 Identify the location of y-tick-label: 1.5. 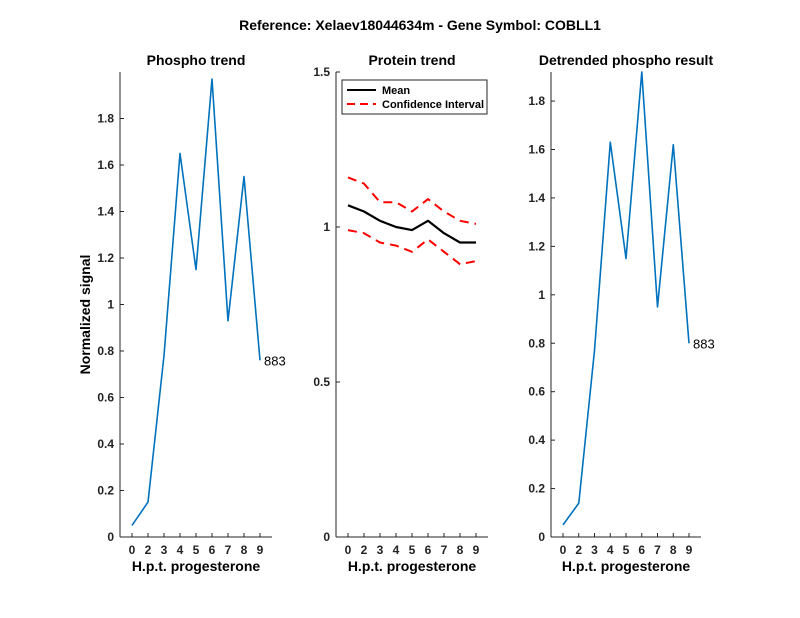
(321, 72).